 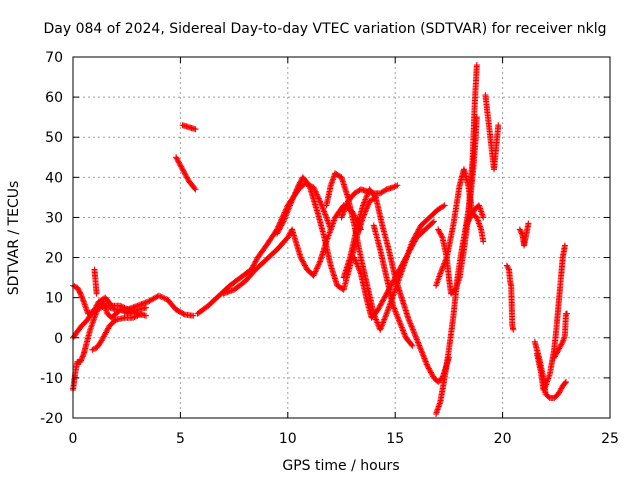 What do you see at coordinates (524, 234) in the screenshot?
I see `series-V` at bounding box center [524, 234].